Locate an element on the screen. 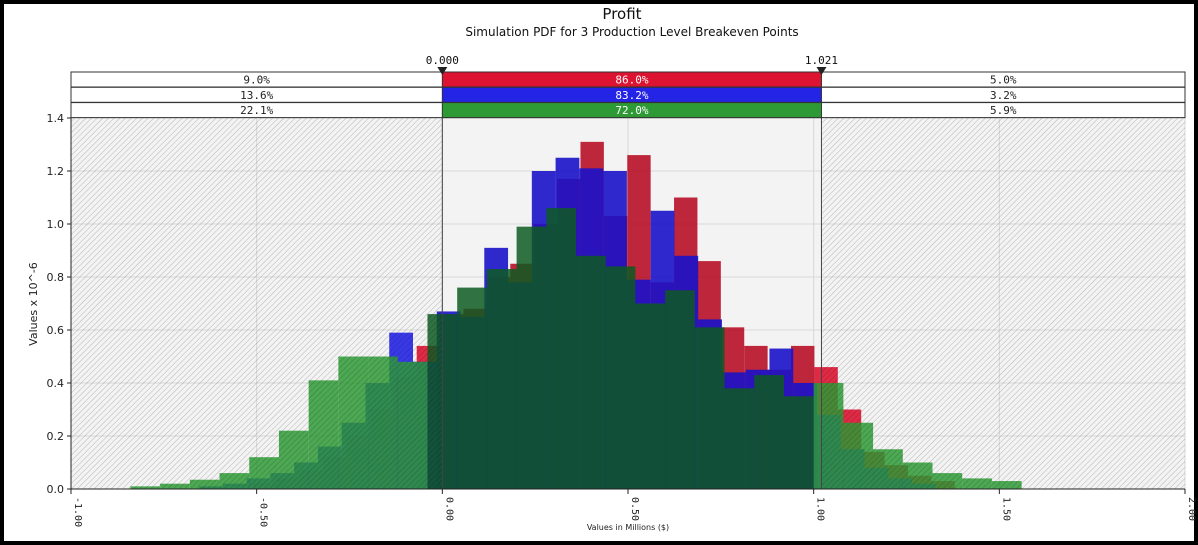 This screenshot has height=545, width=1198. y-tick-label: 0.2 is located at coordinates (56, 436).